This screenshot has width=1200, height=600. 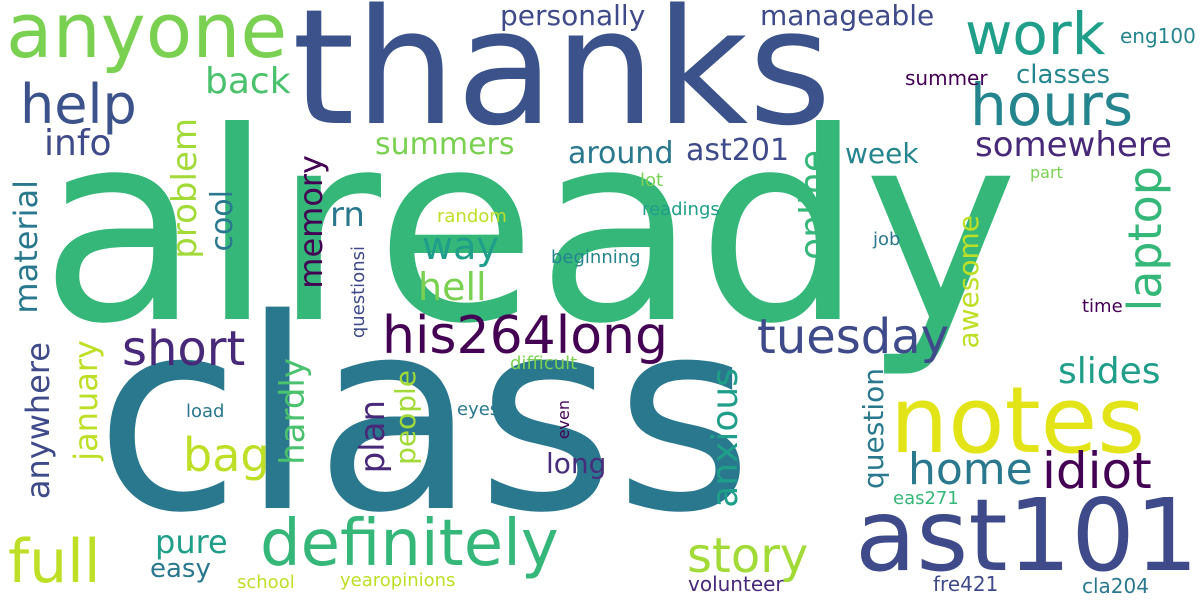 I want to click on word-thanks: thanks, so click(x=562, y=80).